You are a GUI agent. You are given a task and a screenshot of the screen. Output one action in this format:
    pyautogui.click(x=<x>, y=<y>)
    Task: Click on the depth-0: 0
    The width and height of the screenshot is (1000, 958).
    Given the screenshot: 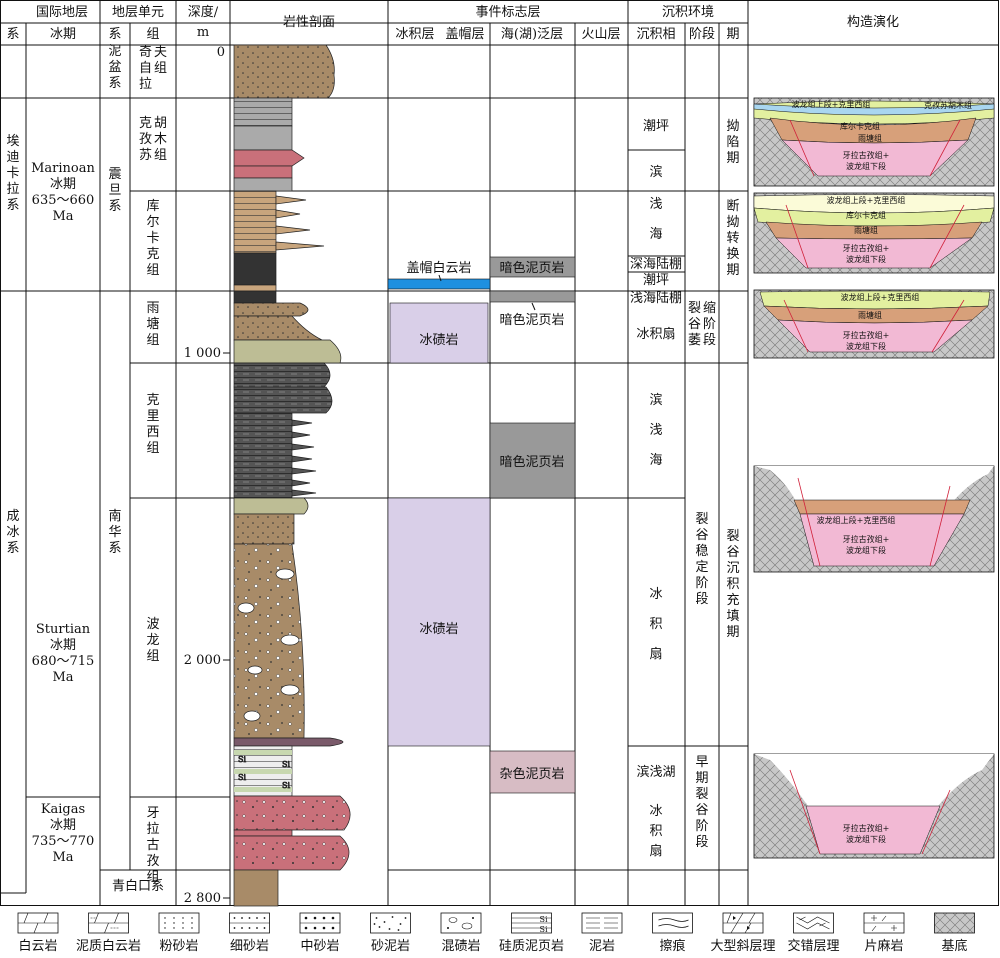 What is the action you would take?
    pyautogui.click(x=221, y=52)
    